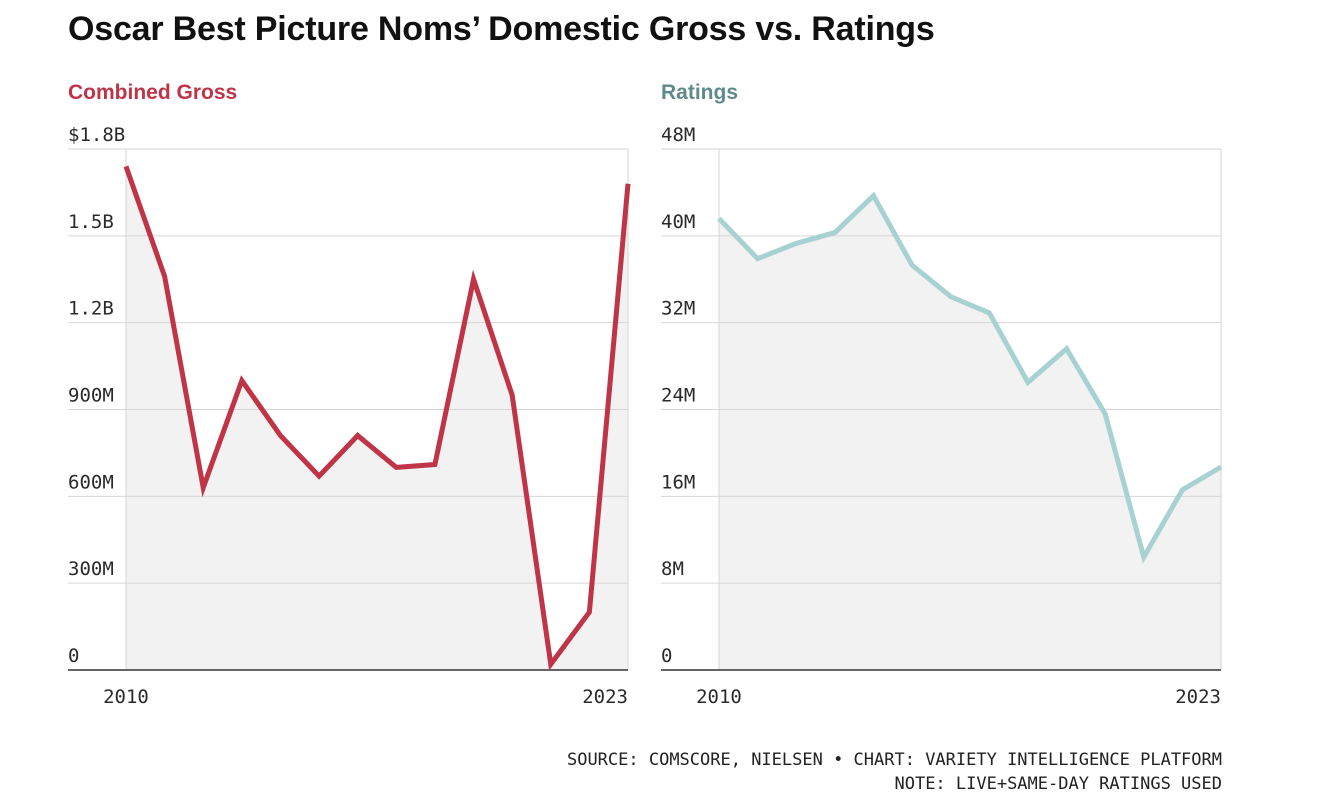 This screenshot has height=812, width=1318. What do you see at coordinates (91, 222) in the screenshot?
I see `gross-y-tick-label: 1.5B` at bounding box center [91, 222].